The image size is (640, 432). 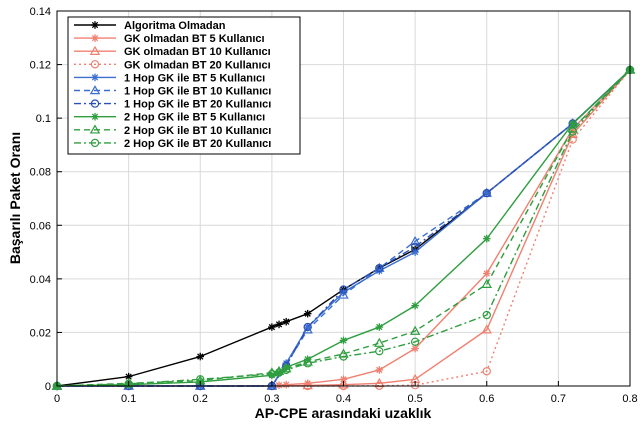 What do you see at coordinates (197, 144) in the screenshot?
I see `legend-label: 2 Hop GK ile BT 20 Kullanıcı` at bounding box center [197, 144].